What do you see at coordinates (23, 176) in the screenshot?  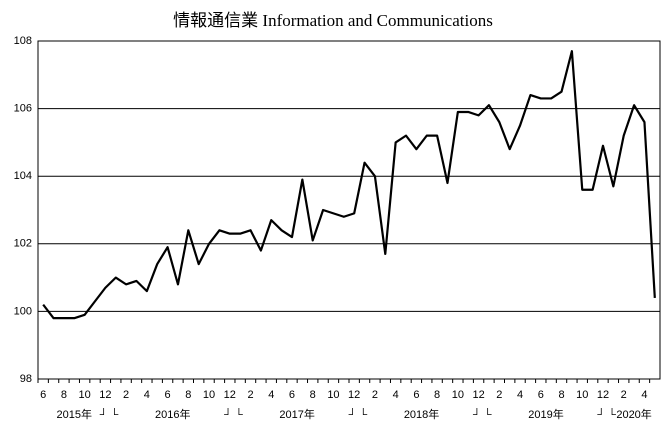 I see `y-tick-label: 104` at bounding box center [23, 176].